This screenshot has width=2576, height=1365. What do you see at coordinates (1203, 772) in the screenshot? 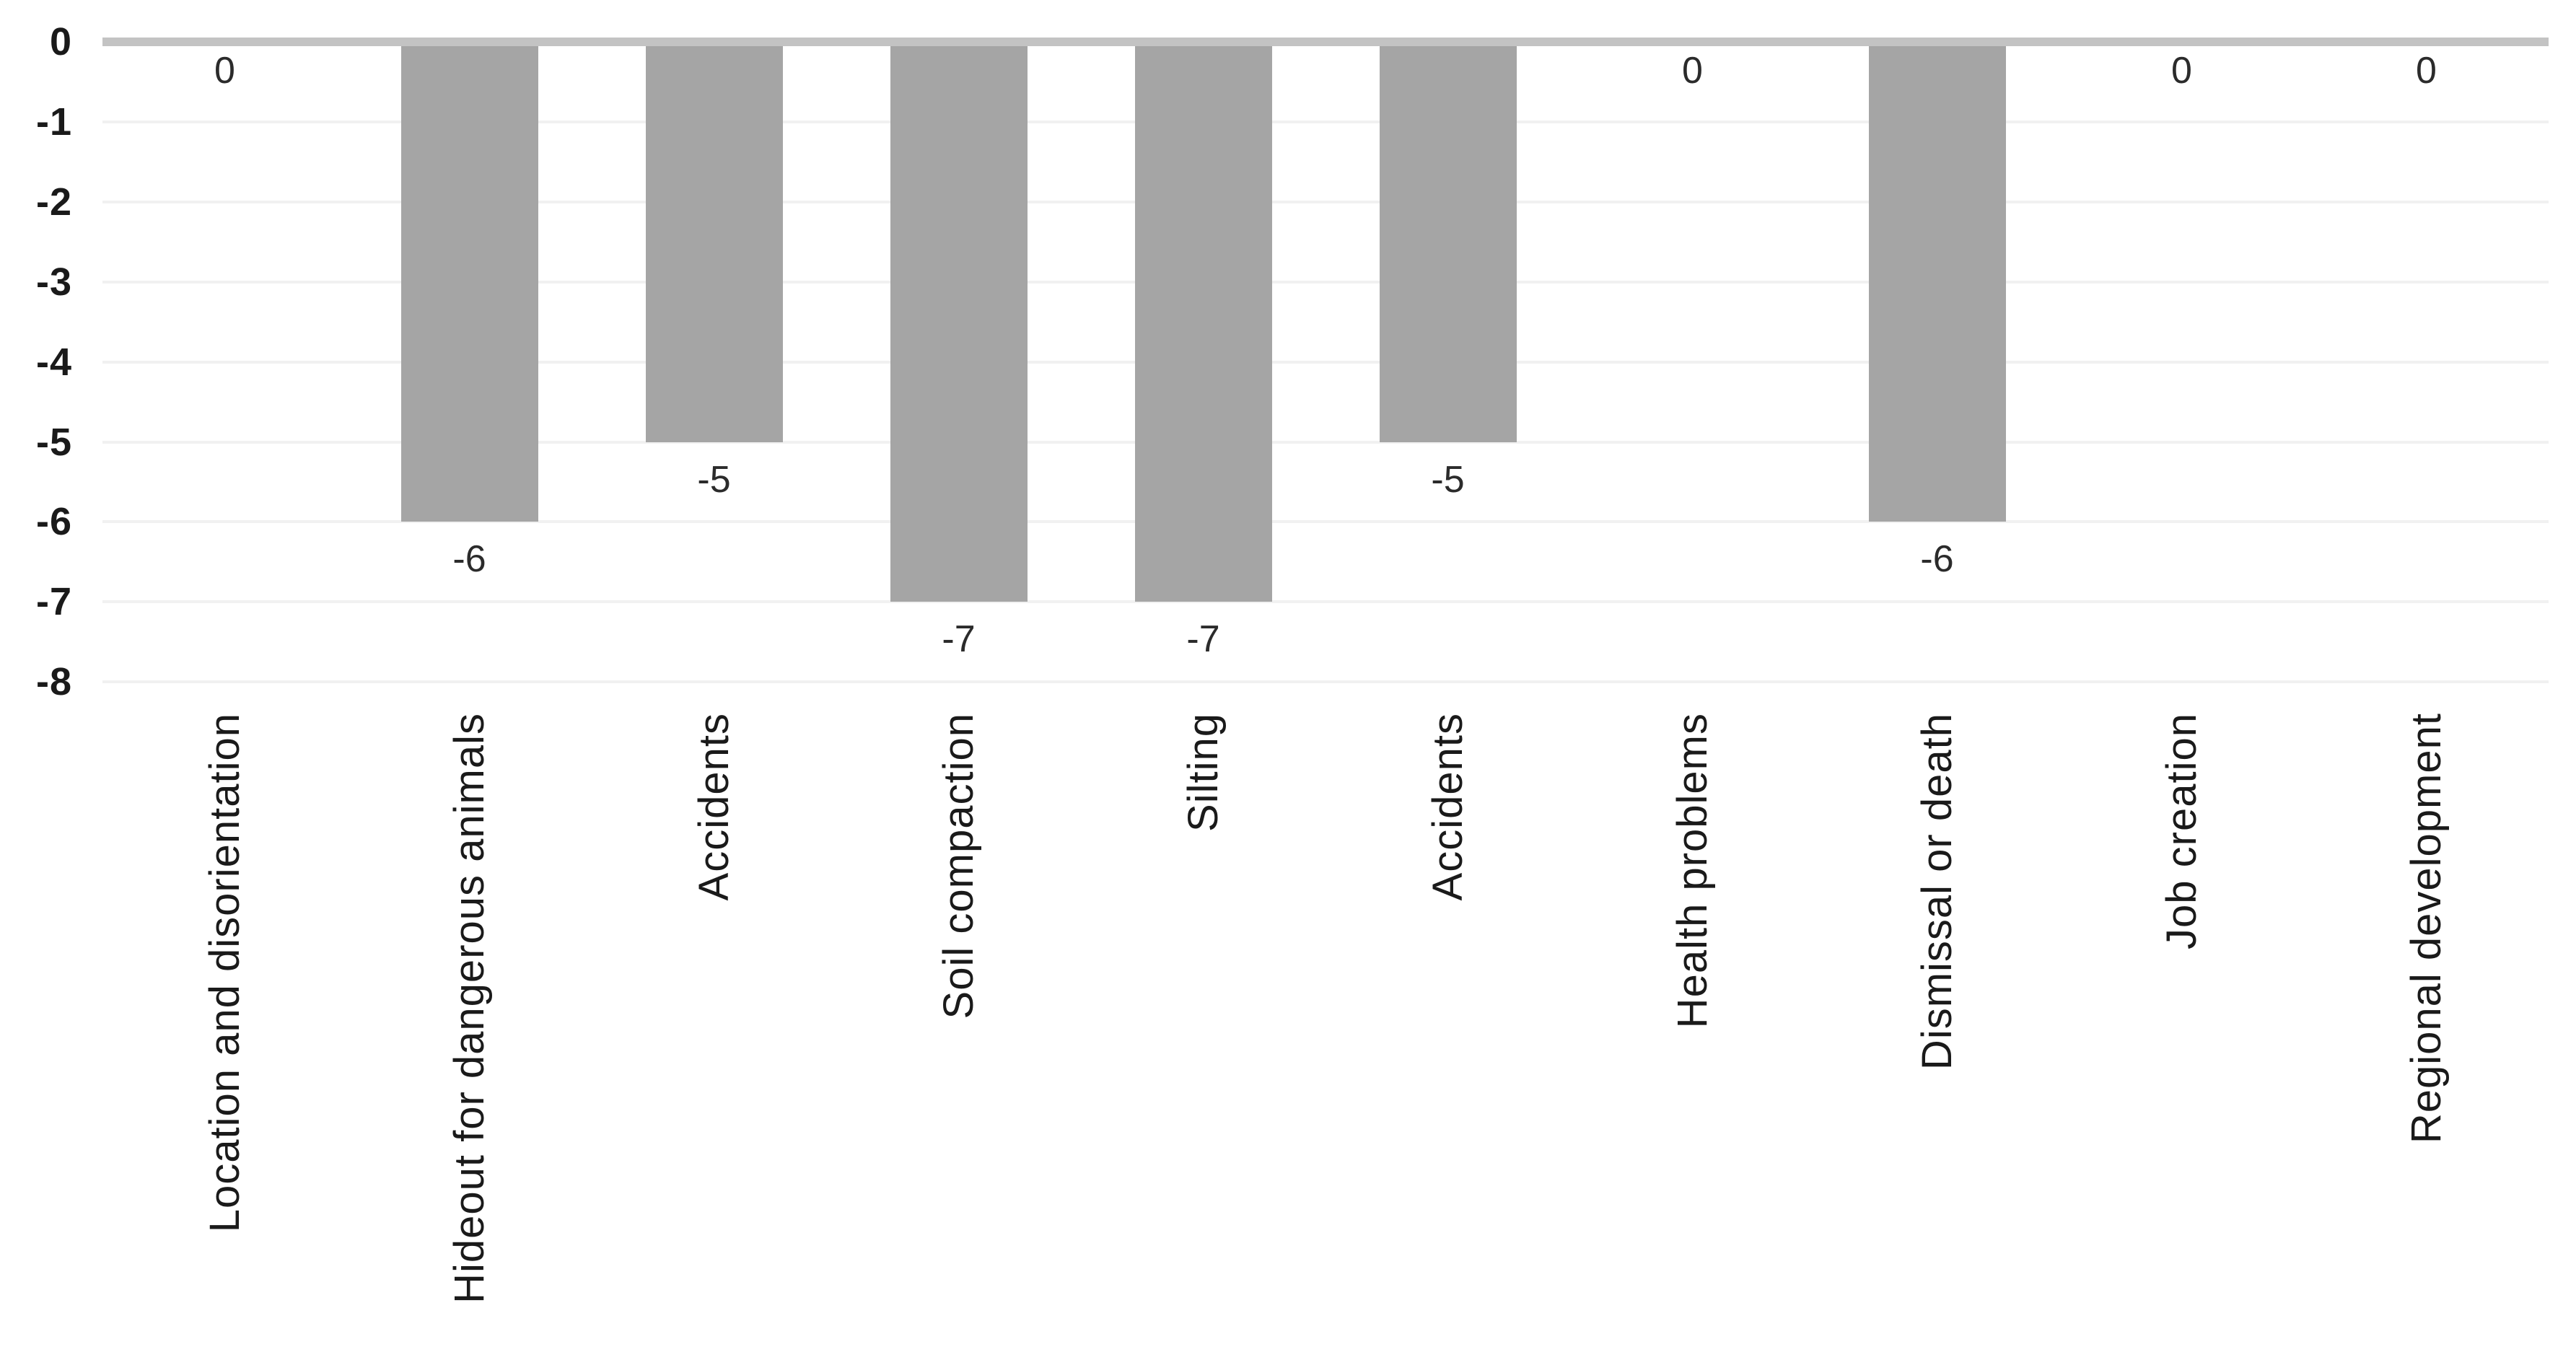
I see `x-axis-category-label: Silting` at bounding box center [1203, 772].